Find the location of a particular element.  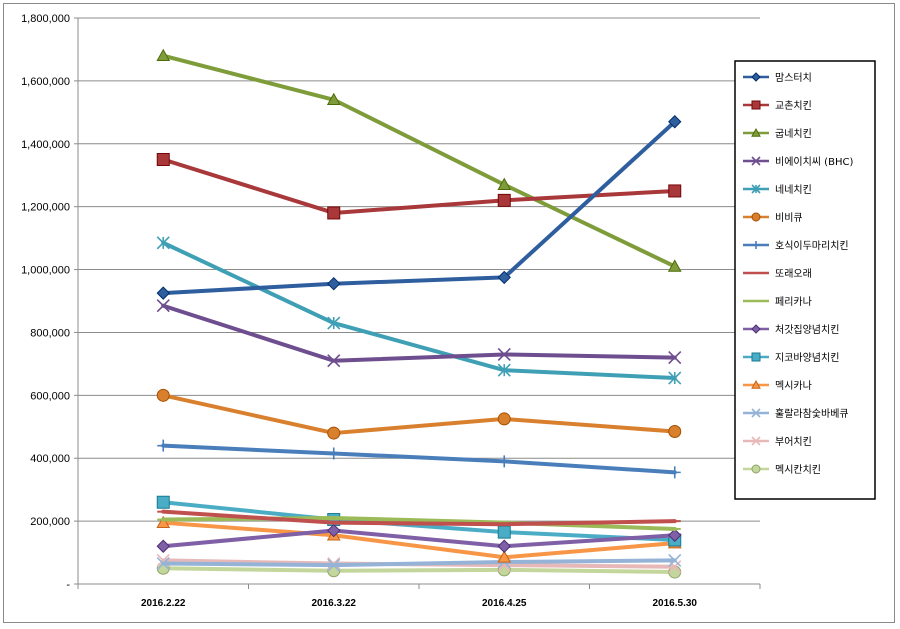

x-tick-label: 2016.3.22 is located at coordinates (334, 603).